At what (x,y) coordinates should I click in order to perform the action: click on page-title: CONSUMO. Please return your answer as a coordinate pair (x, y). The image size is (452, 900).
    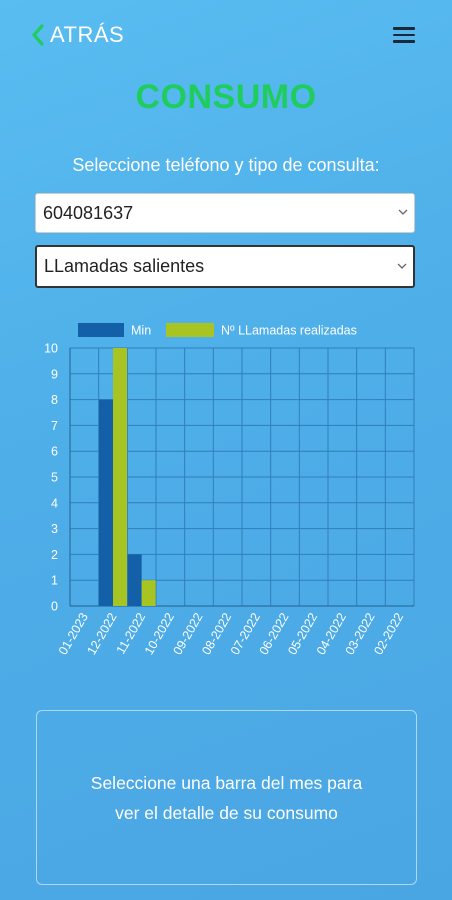
    Looking at the image, I should click on (226, 97).